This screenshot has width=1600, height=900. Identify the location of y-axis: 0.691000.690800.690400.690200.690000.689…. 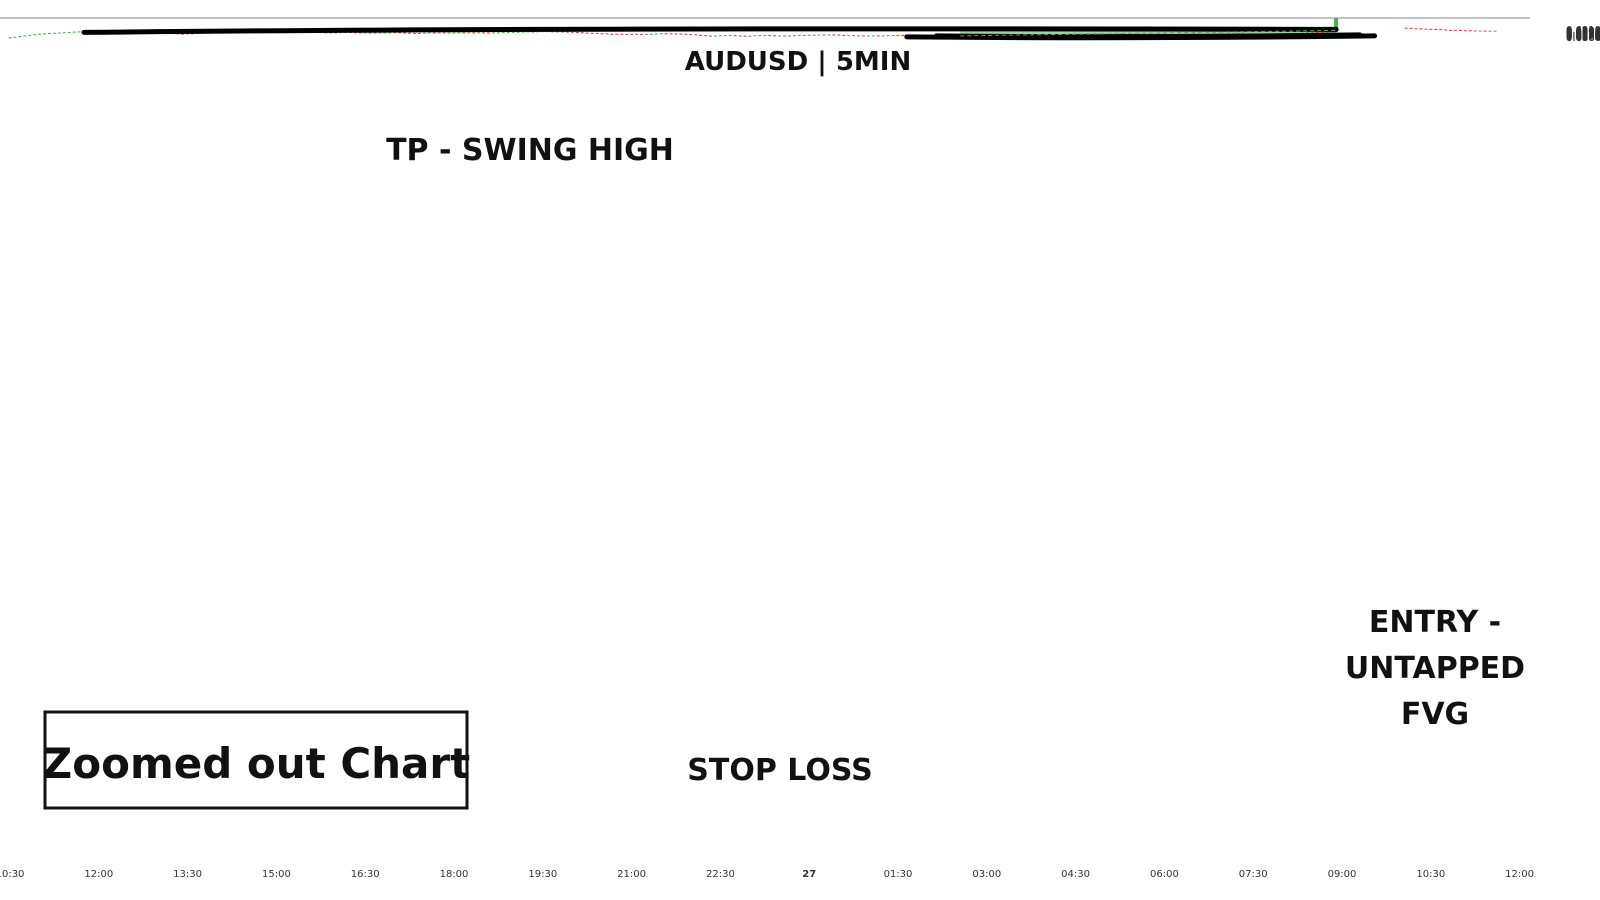
(1583, 34).